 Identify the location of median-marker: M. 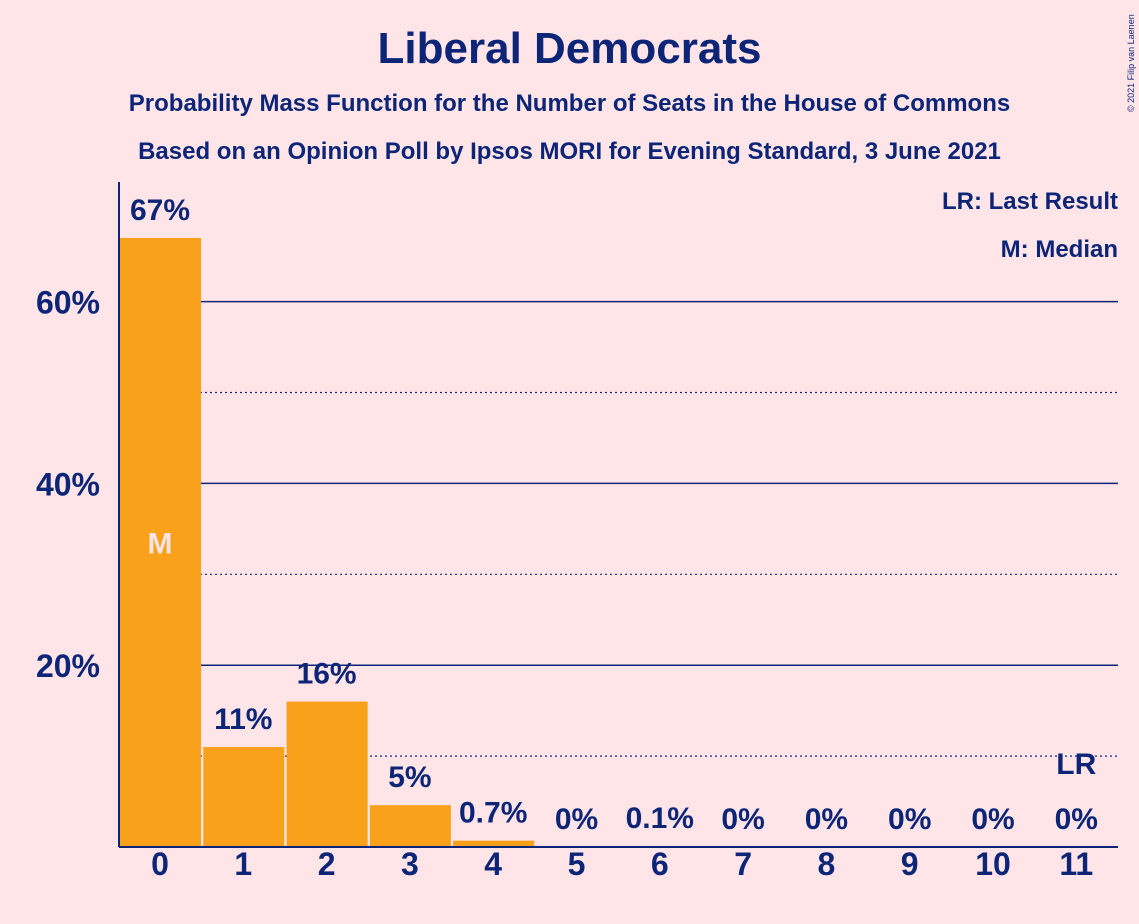
(160, 543).